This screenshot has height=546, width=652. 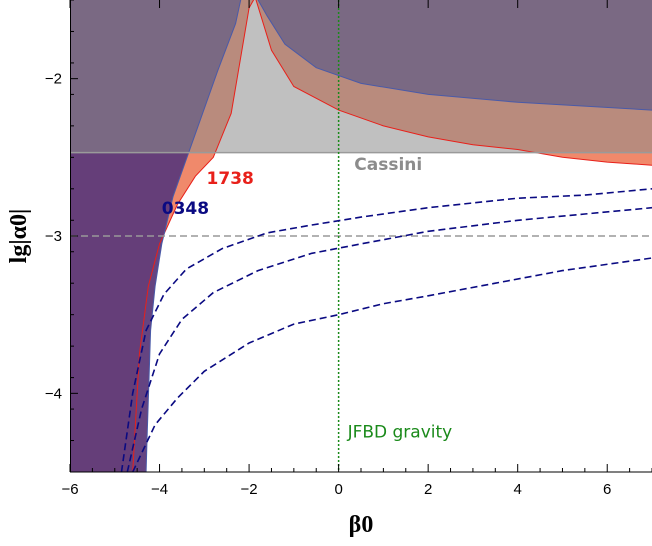 What do you see at coordinates (19, 236) in the screenshot?
I see `y-axis-title: lg|α0|` at bounding box center [19, 236].